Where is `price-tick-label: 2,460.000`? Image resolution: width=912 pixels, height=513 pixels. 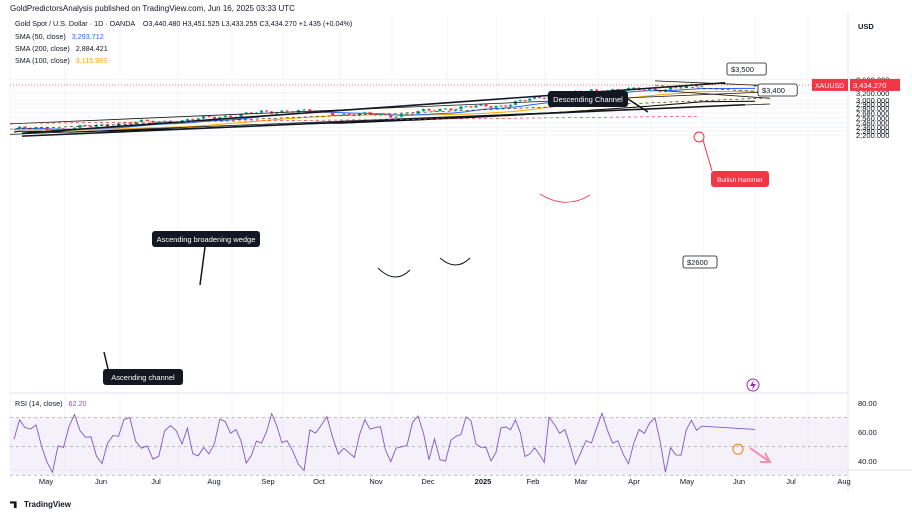 price-tick-label: 2,460.000 is located at coordinates (872, 123).